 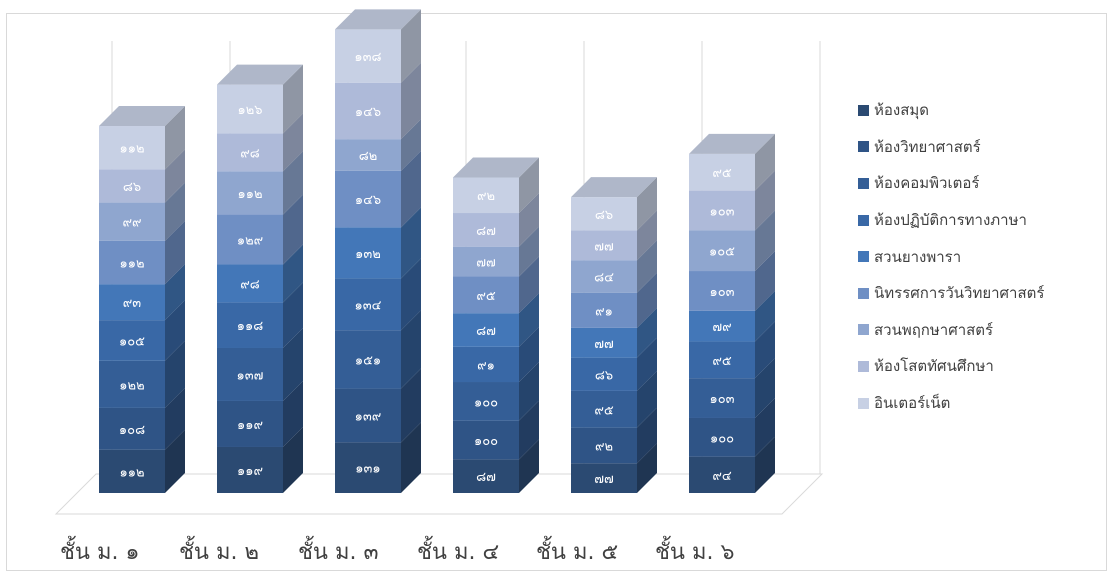 What do you see at coordinates (983, 183) in the screenshot?
I see `legend-item: ห้องคอมพิวเตอร์` at bounding box center [983, 183].